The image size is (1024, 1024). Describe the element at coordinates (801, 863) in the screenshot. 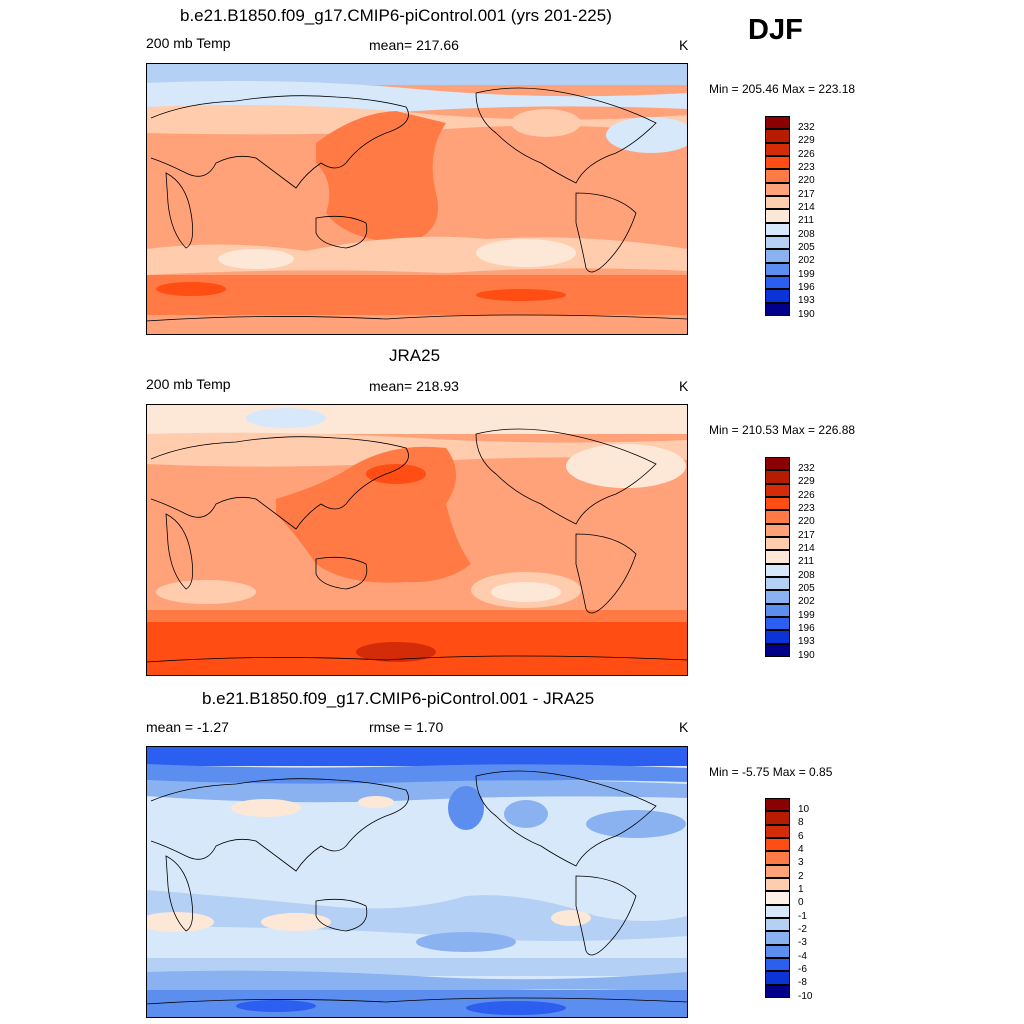

I see `colorbar-tick-label: 3` at that location.